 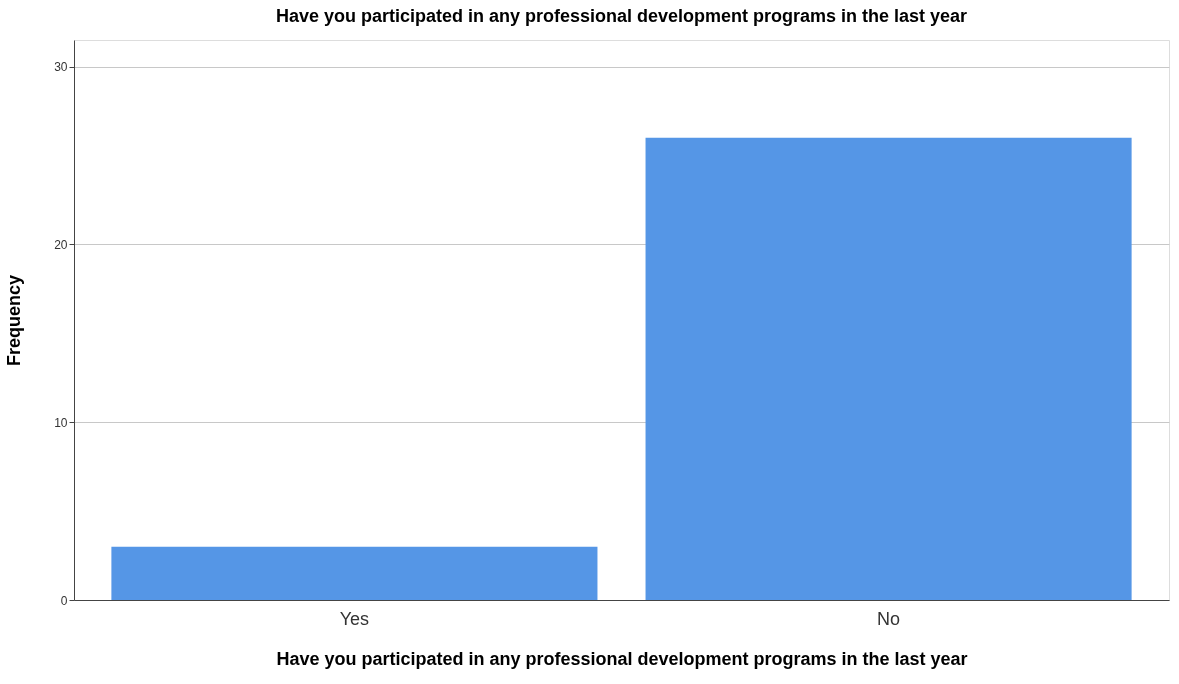 What do you see at coordinates (622, 658) in the screenshot?
I see `x-axis-title: Have you participated in any professional development programs in the last year` at bounding box center [622, 658].